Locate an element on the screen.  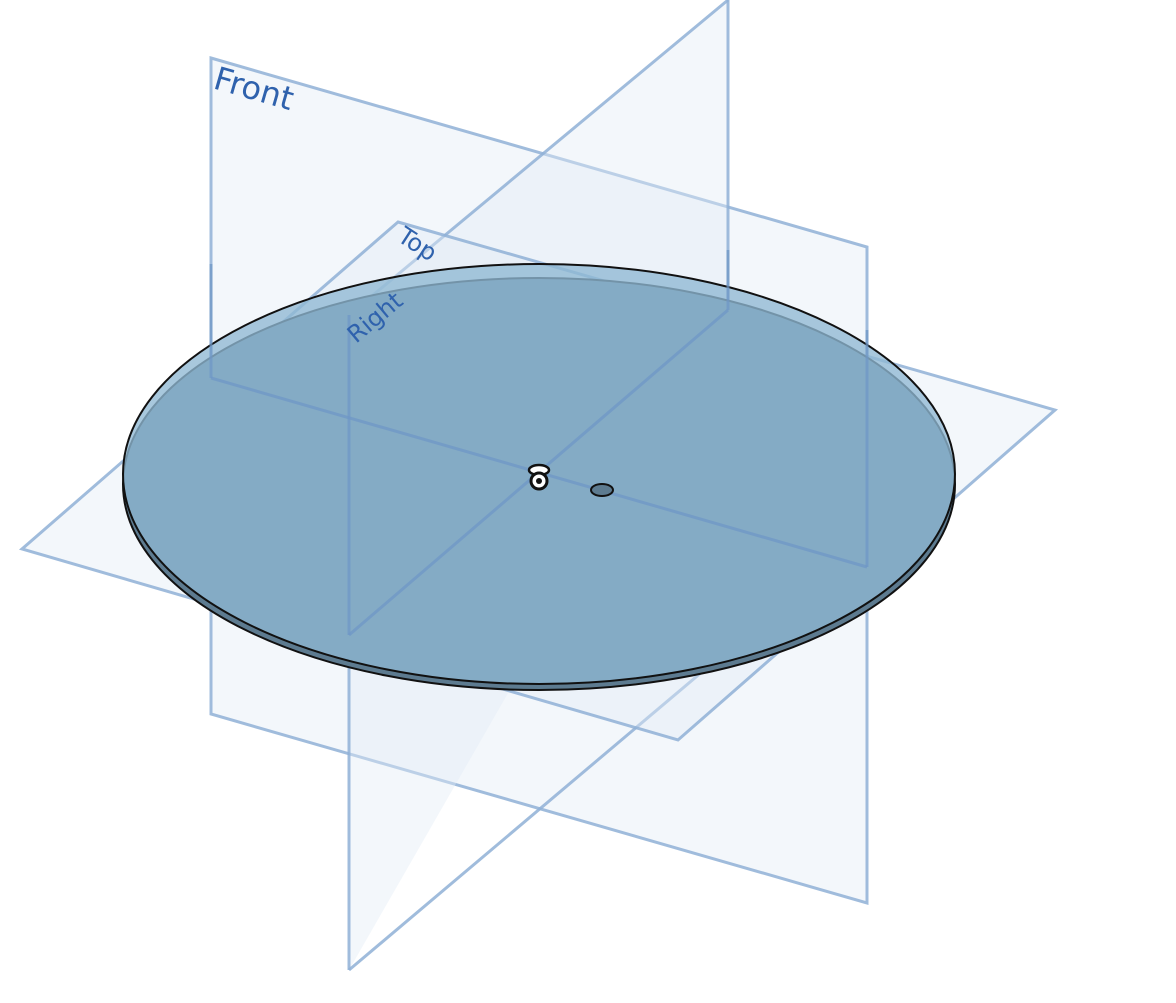
origin-icon is located at coordinates (539, 477).